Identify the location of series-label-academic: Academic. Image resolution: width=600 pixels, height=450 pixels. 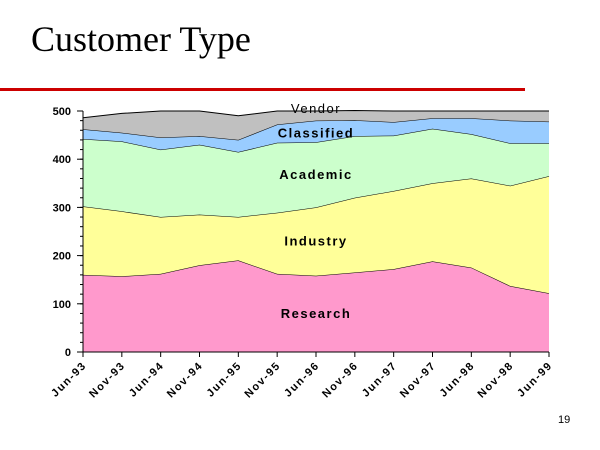
(315, 174).